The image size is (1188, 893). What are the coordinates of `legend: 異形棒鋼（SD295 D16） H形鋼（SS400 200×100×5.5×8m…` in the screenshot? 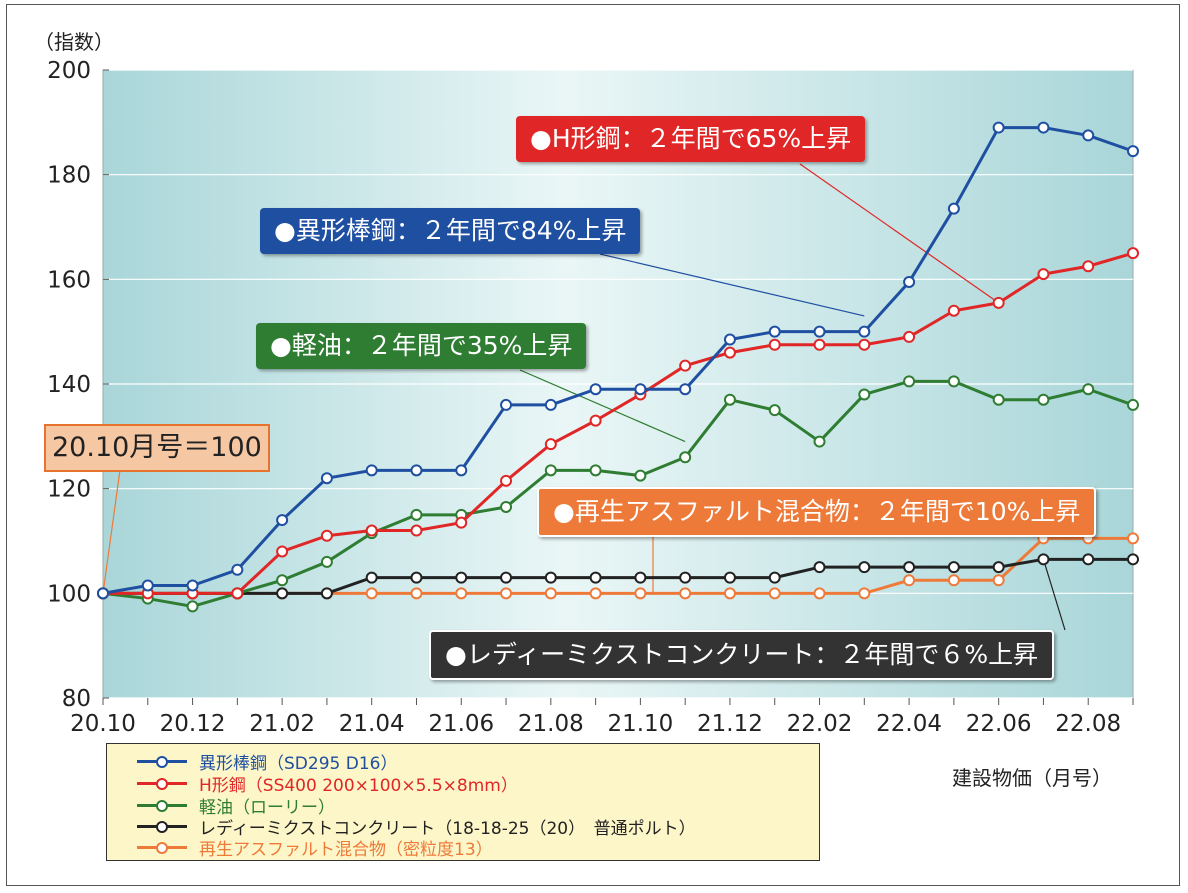 It's located at (463, 802).